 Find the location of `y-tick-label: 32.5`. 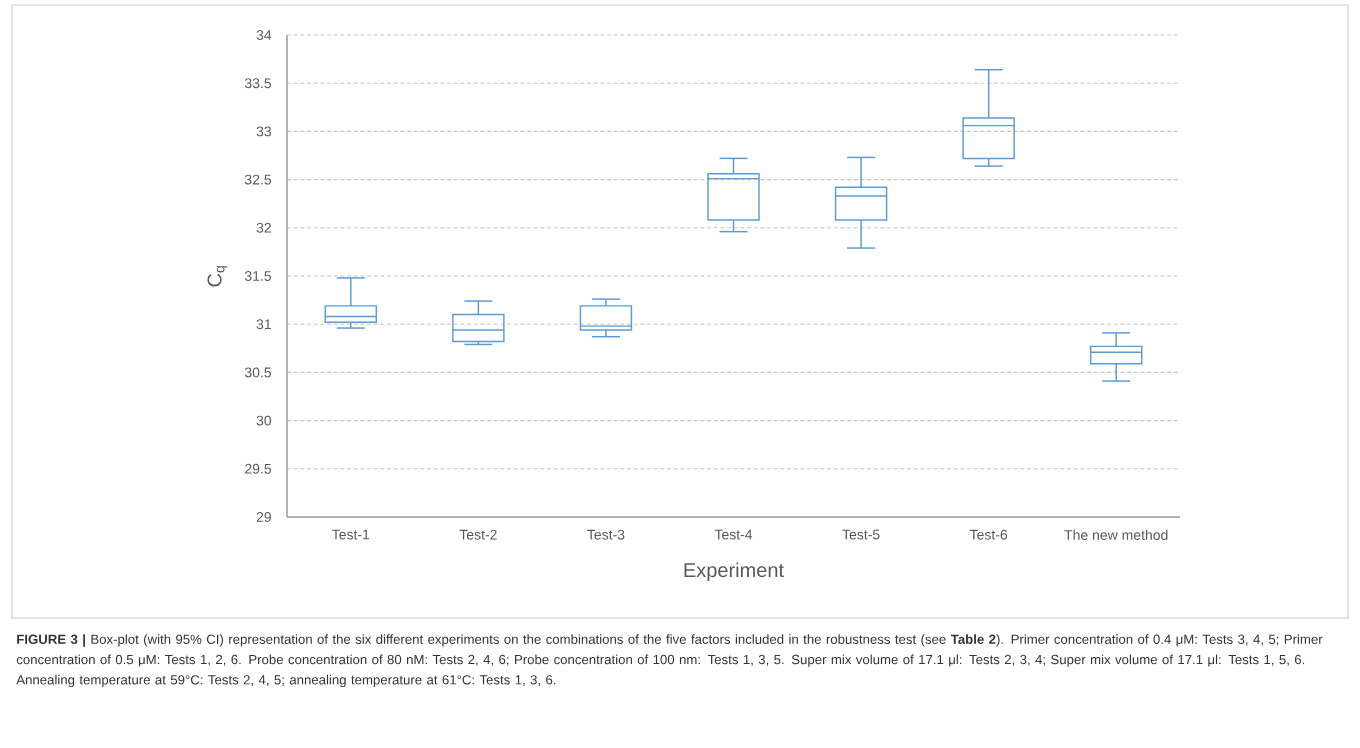

y-tick-label: 32.5 is located at coordinates (258, 179).